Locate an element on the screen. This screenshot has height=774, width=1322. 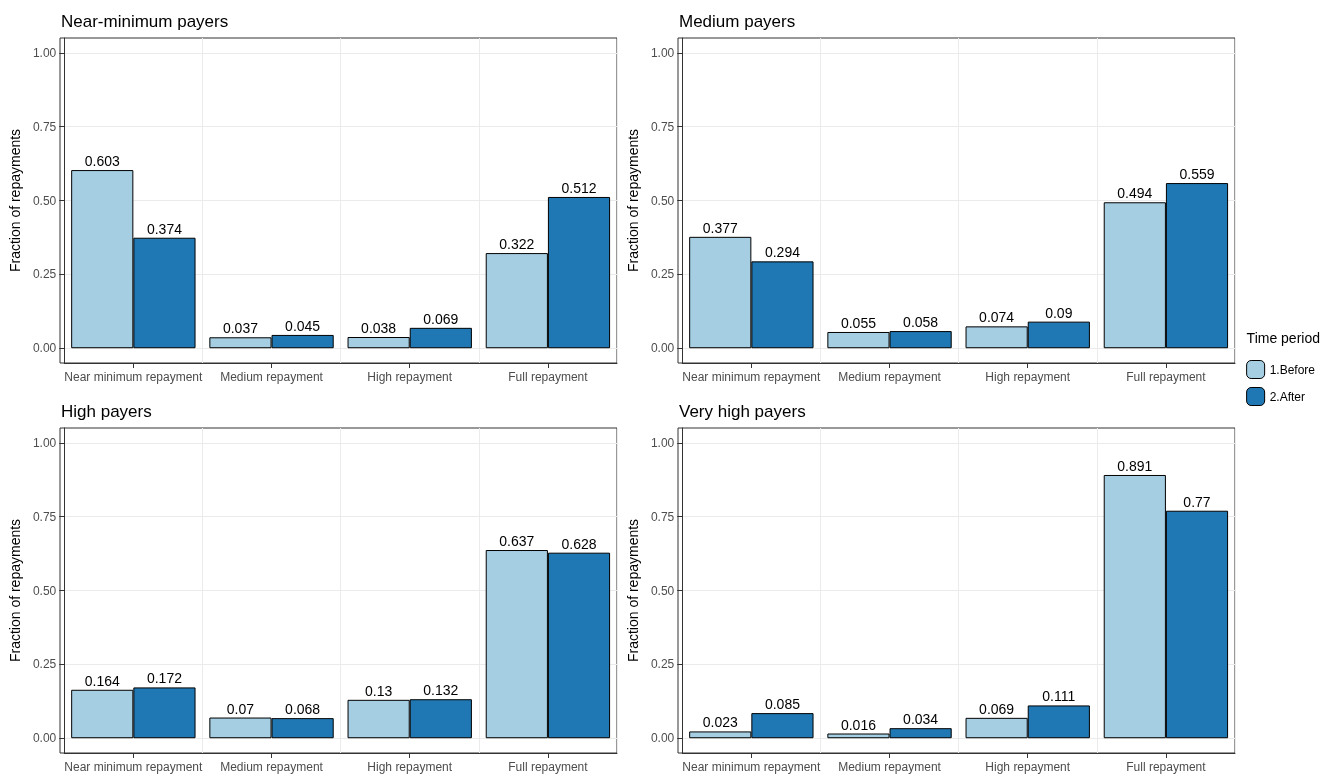
data-label: 0.068 is located at coordinates (303, 709).